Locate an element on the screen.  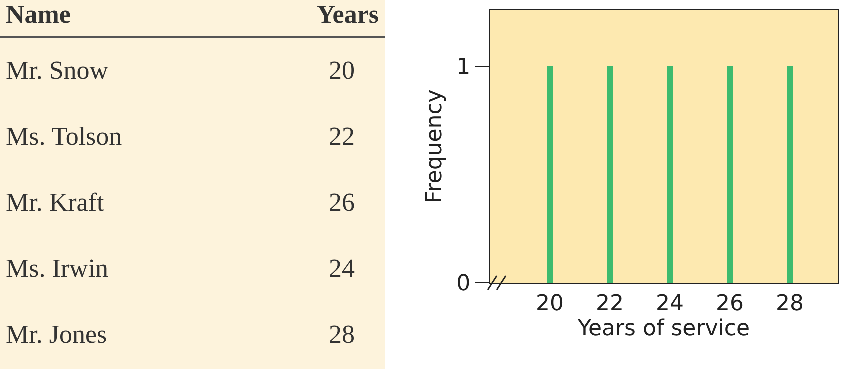
data-label: 24 is located at coordinates (342, 269).